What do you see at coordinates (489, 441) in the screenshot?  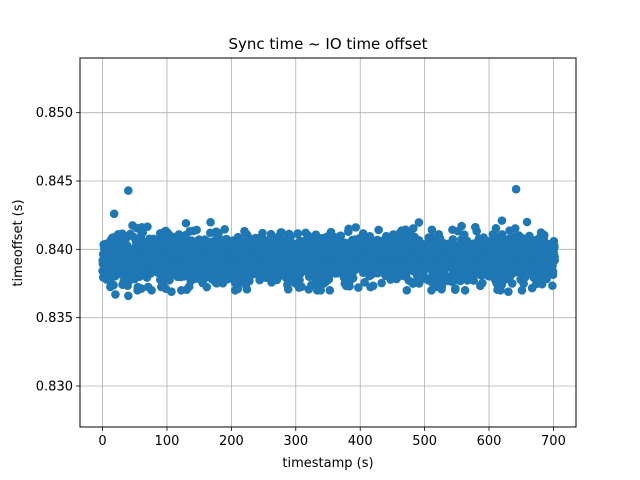 I see `x-tick-label: 600` at bounding box center [489, 441].